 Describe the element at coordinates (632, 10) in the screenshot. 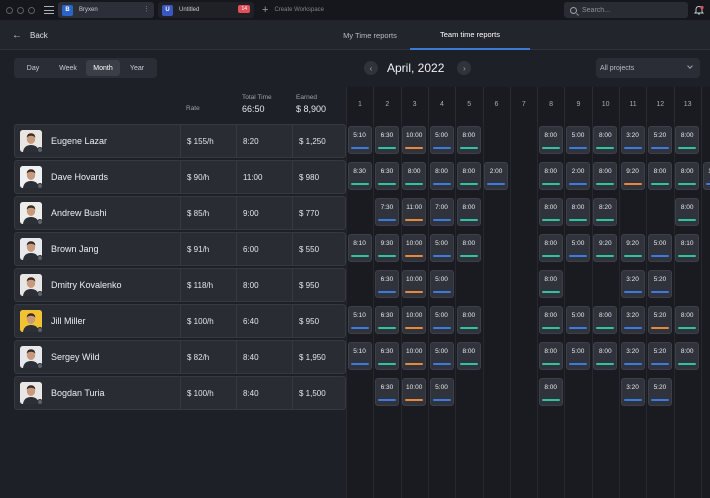

I see `search-input` at that location.